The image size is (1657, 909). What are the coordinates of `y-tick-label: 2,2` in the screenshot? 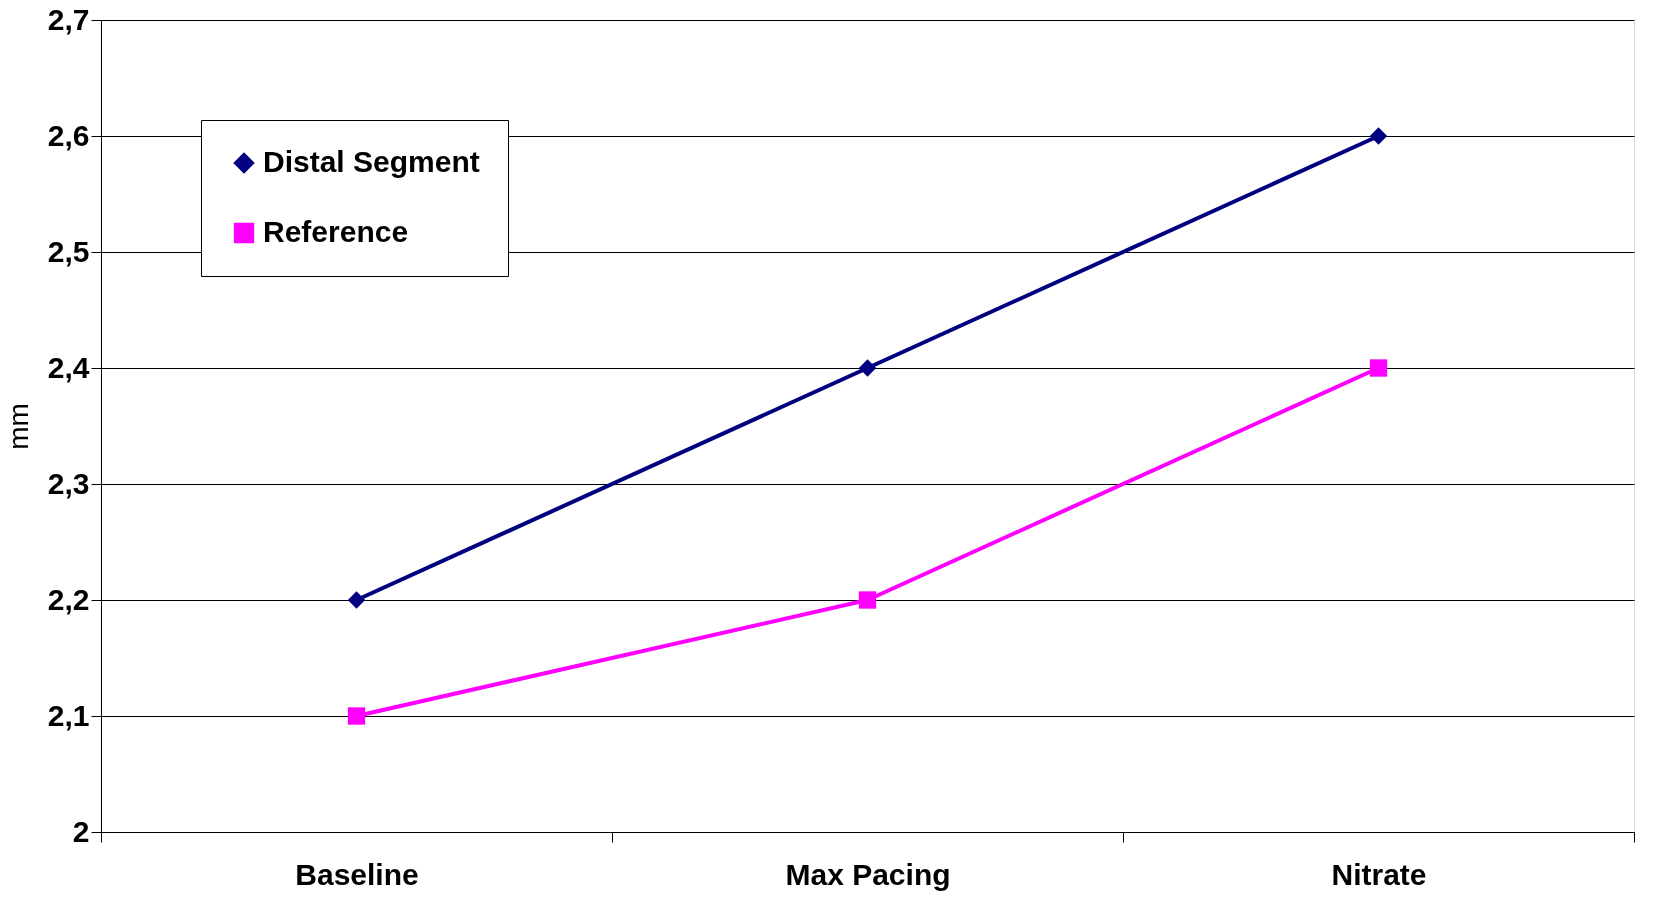 It's located at (68, 599).